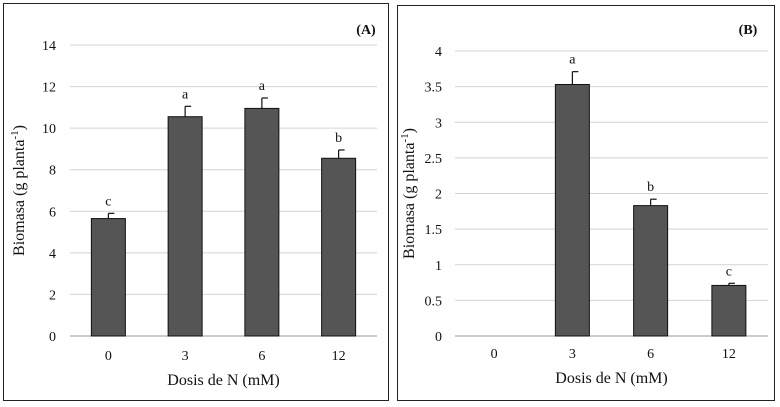  What do you see at coordinates (438, 266) in the screenshot?
I see `y-tick-label: 1` at bounding box center [438, 266].